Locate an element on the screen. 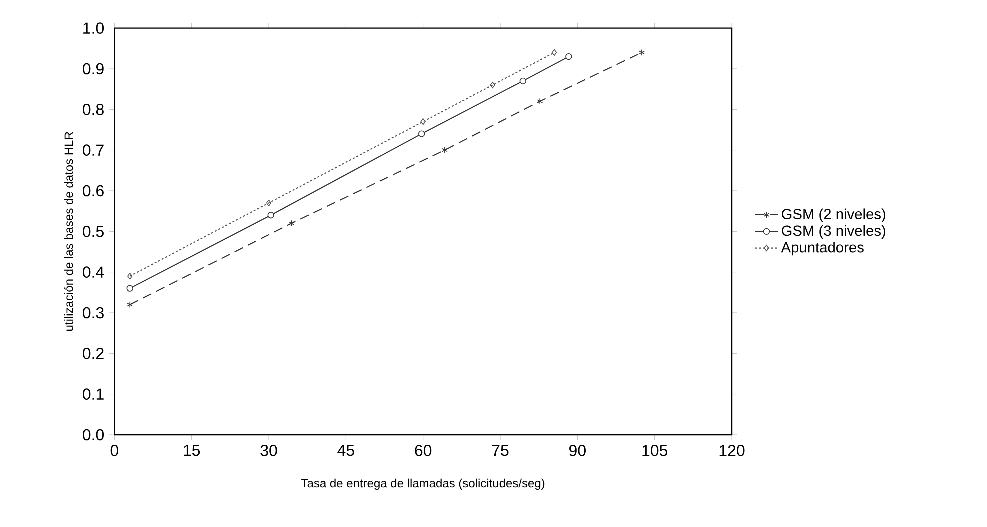 This screenshot has height=527, width=987. legend-label: GSM (2 niveles) is located at coordinates (834, 215).